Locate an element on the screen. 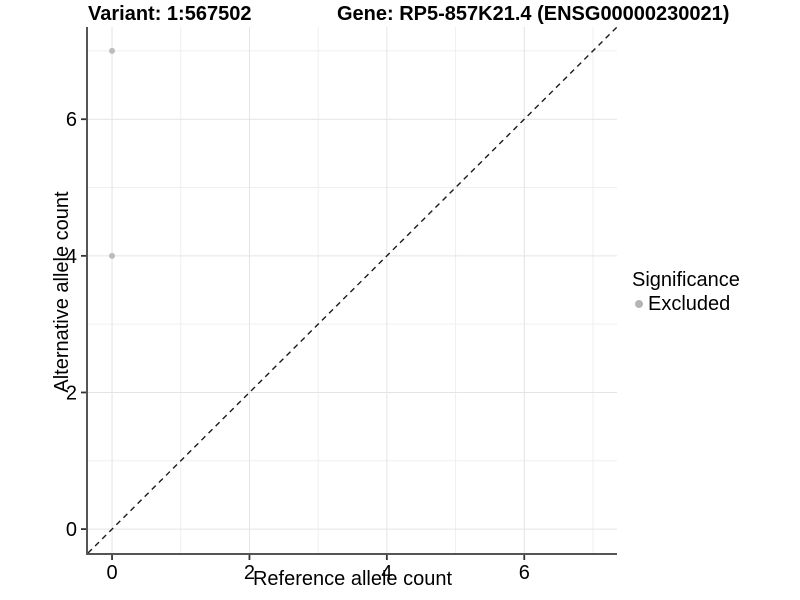 The width and height of the screenshot is (800, 600). variant-title: Variant: 1:567502 is located at coordinates (170, 14).